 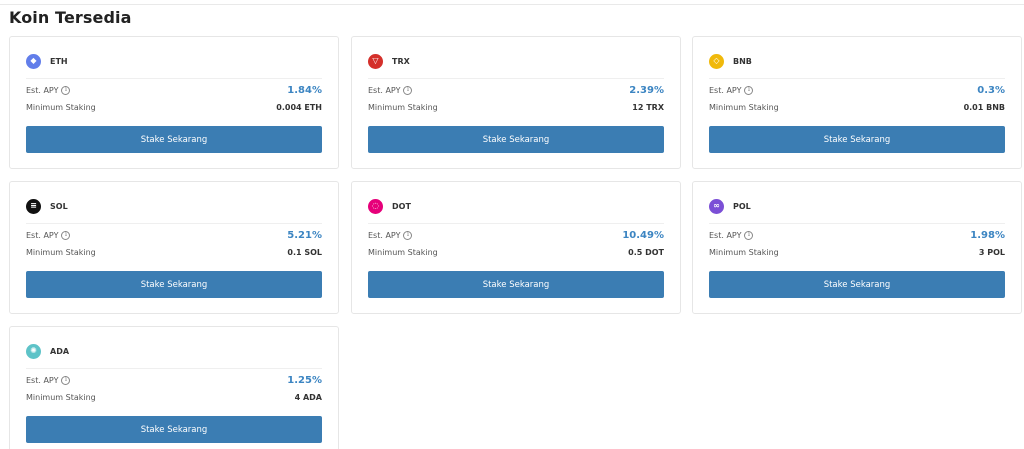 What do you see at coordinates (33, 206) in the screenshot?
I see `solana-icon: ≡` at bounding box center [33, 206].